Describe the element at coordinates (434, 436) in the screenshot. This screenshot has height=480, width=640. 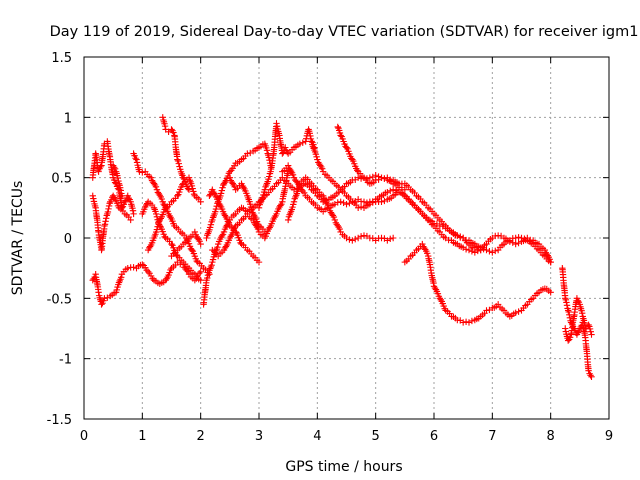
I see `x-tick-label: 6` at that location.